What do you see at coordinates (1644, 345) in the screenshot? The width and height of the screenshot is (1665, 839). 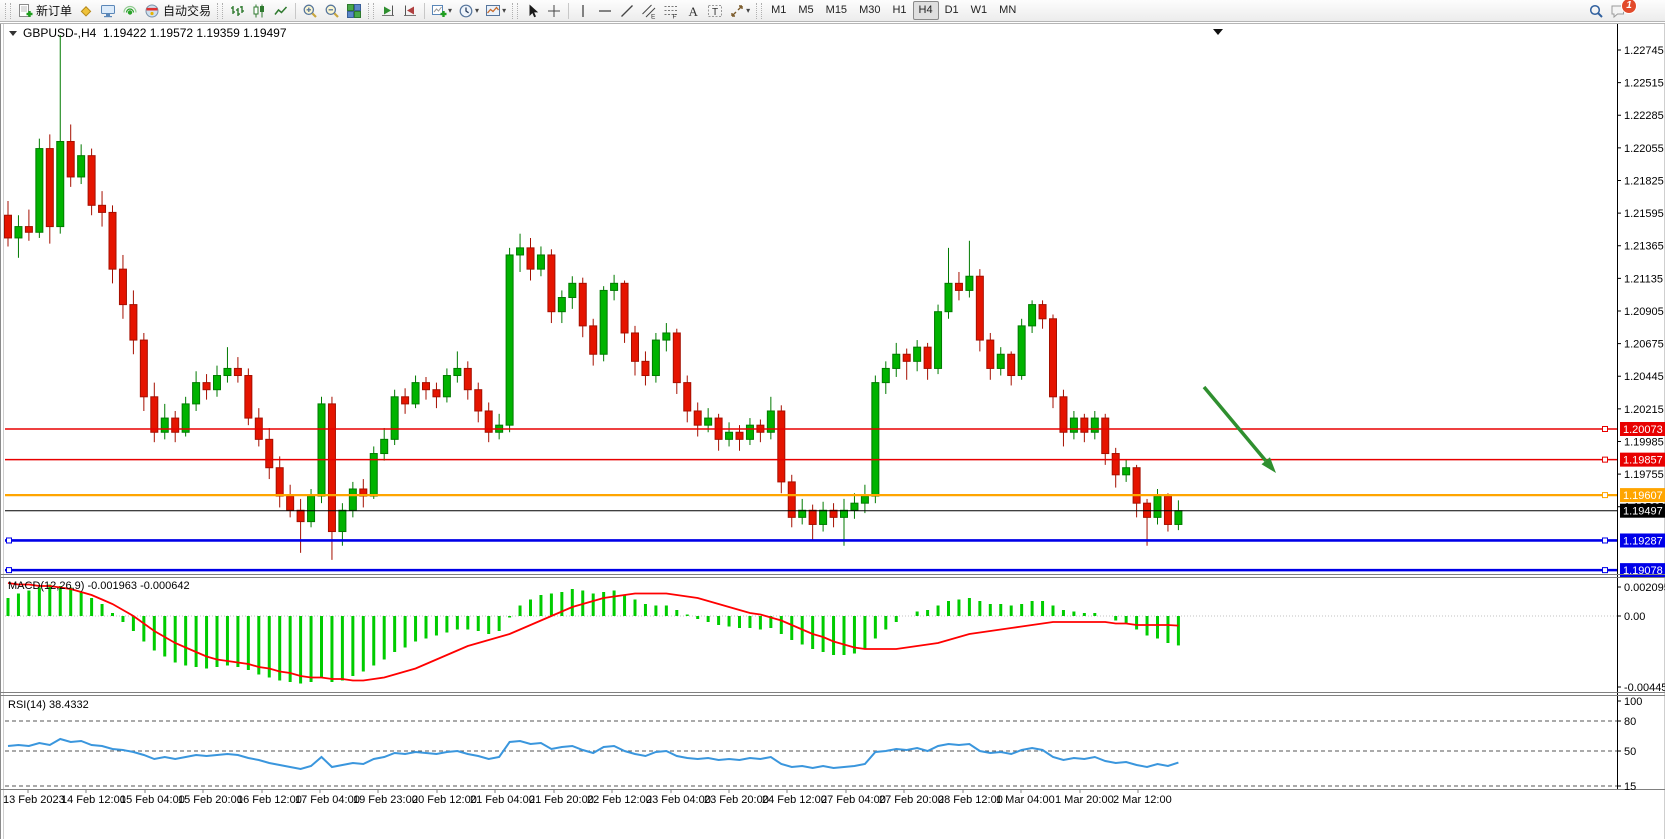 I see `svg-text: 1.20675` at bounding box center [1644, 345].